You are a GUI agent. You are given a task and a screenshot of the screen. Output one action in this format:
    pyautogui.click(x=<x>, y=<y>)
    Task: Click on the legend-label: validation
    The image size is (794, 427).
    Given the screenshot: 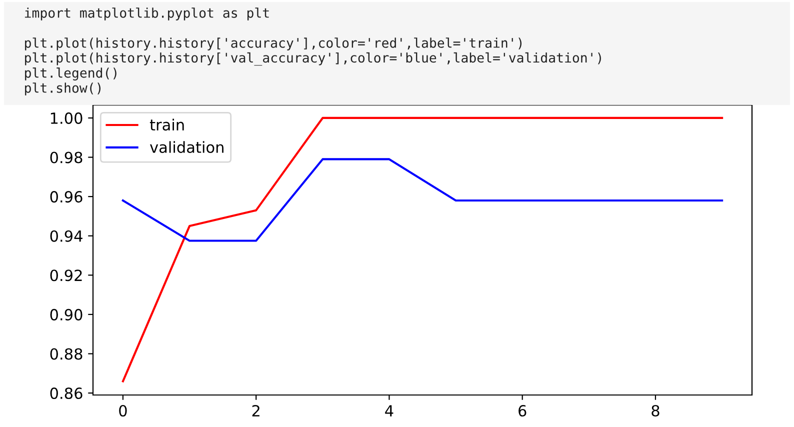 What is the action you would take?
    pyautogui.click(x=187, y=147)
    